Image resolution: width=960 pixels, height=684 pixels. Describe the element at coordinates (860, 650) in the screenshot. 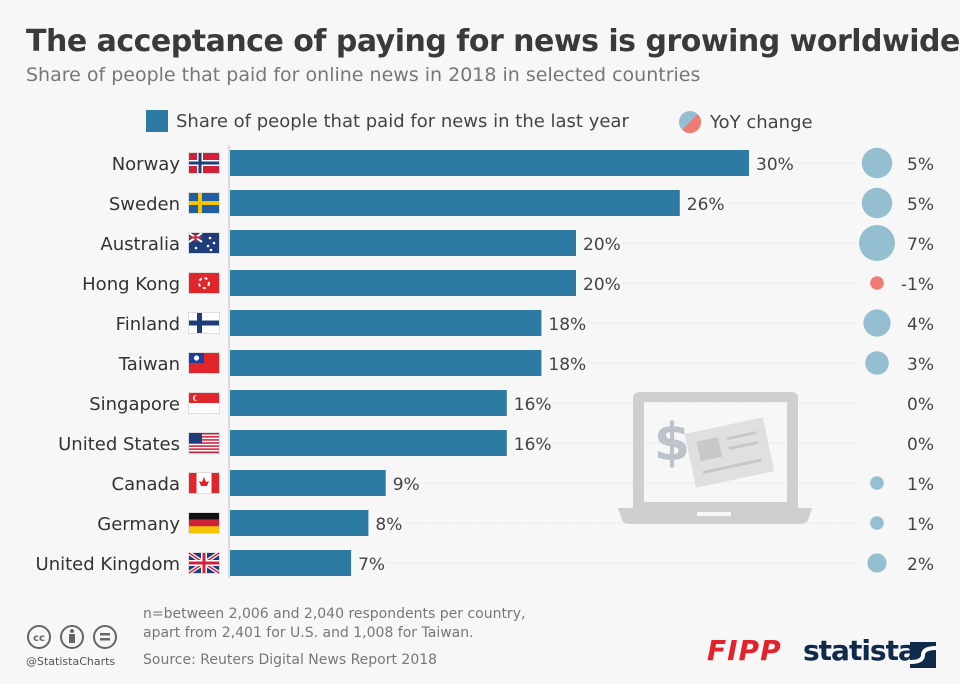

I see `statista-logo: statista` at that location.